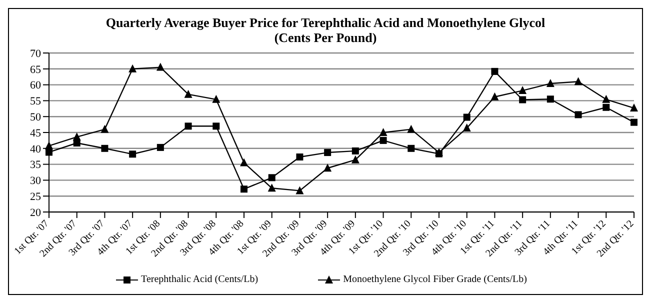  What do you see at coordinates (36, 102) in the screenshot?
I see `y-tick-label: 55` at bounding box center [36, 102].